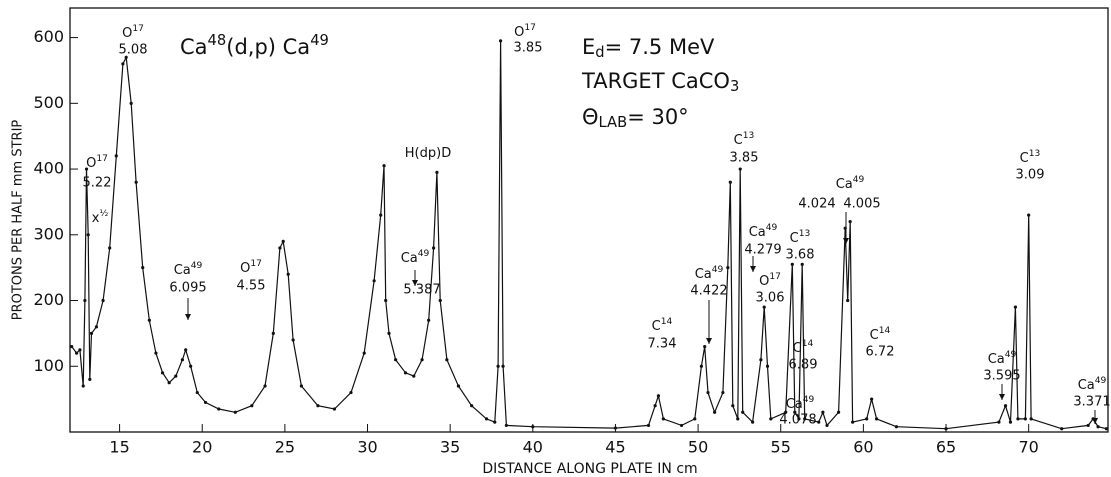  What do you see at coordinates (1001, 376) in the screenshot?
I see `annotation-energy: 3.595` at bounding box center [1001, 376].